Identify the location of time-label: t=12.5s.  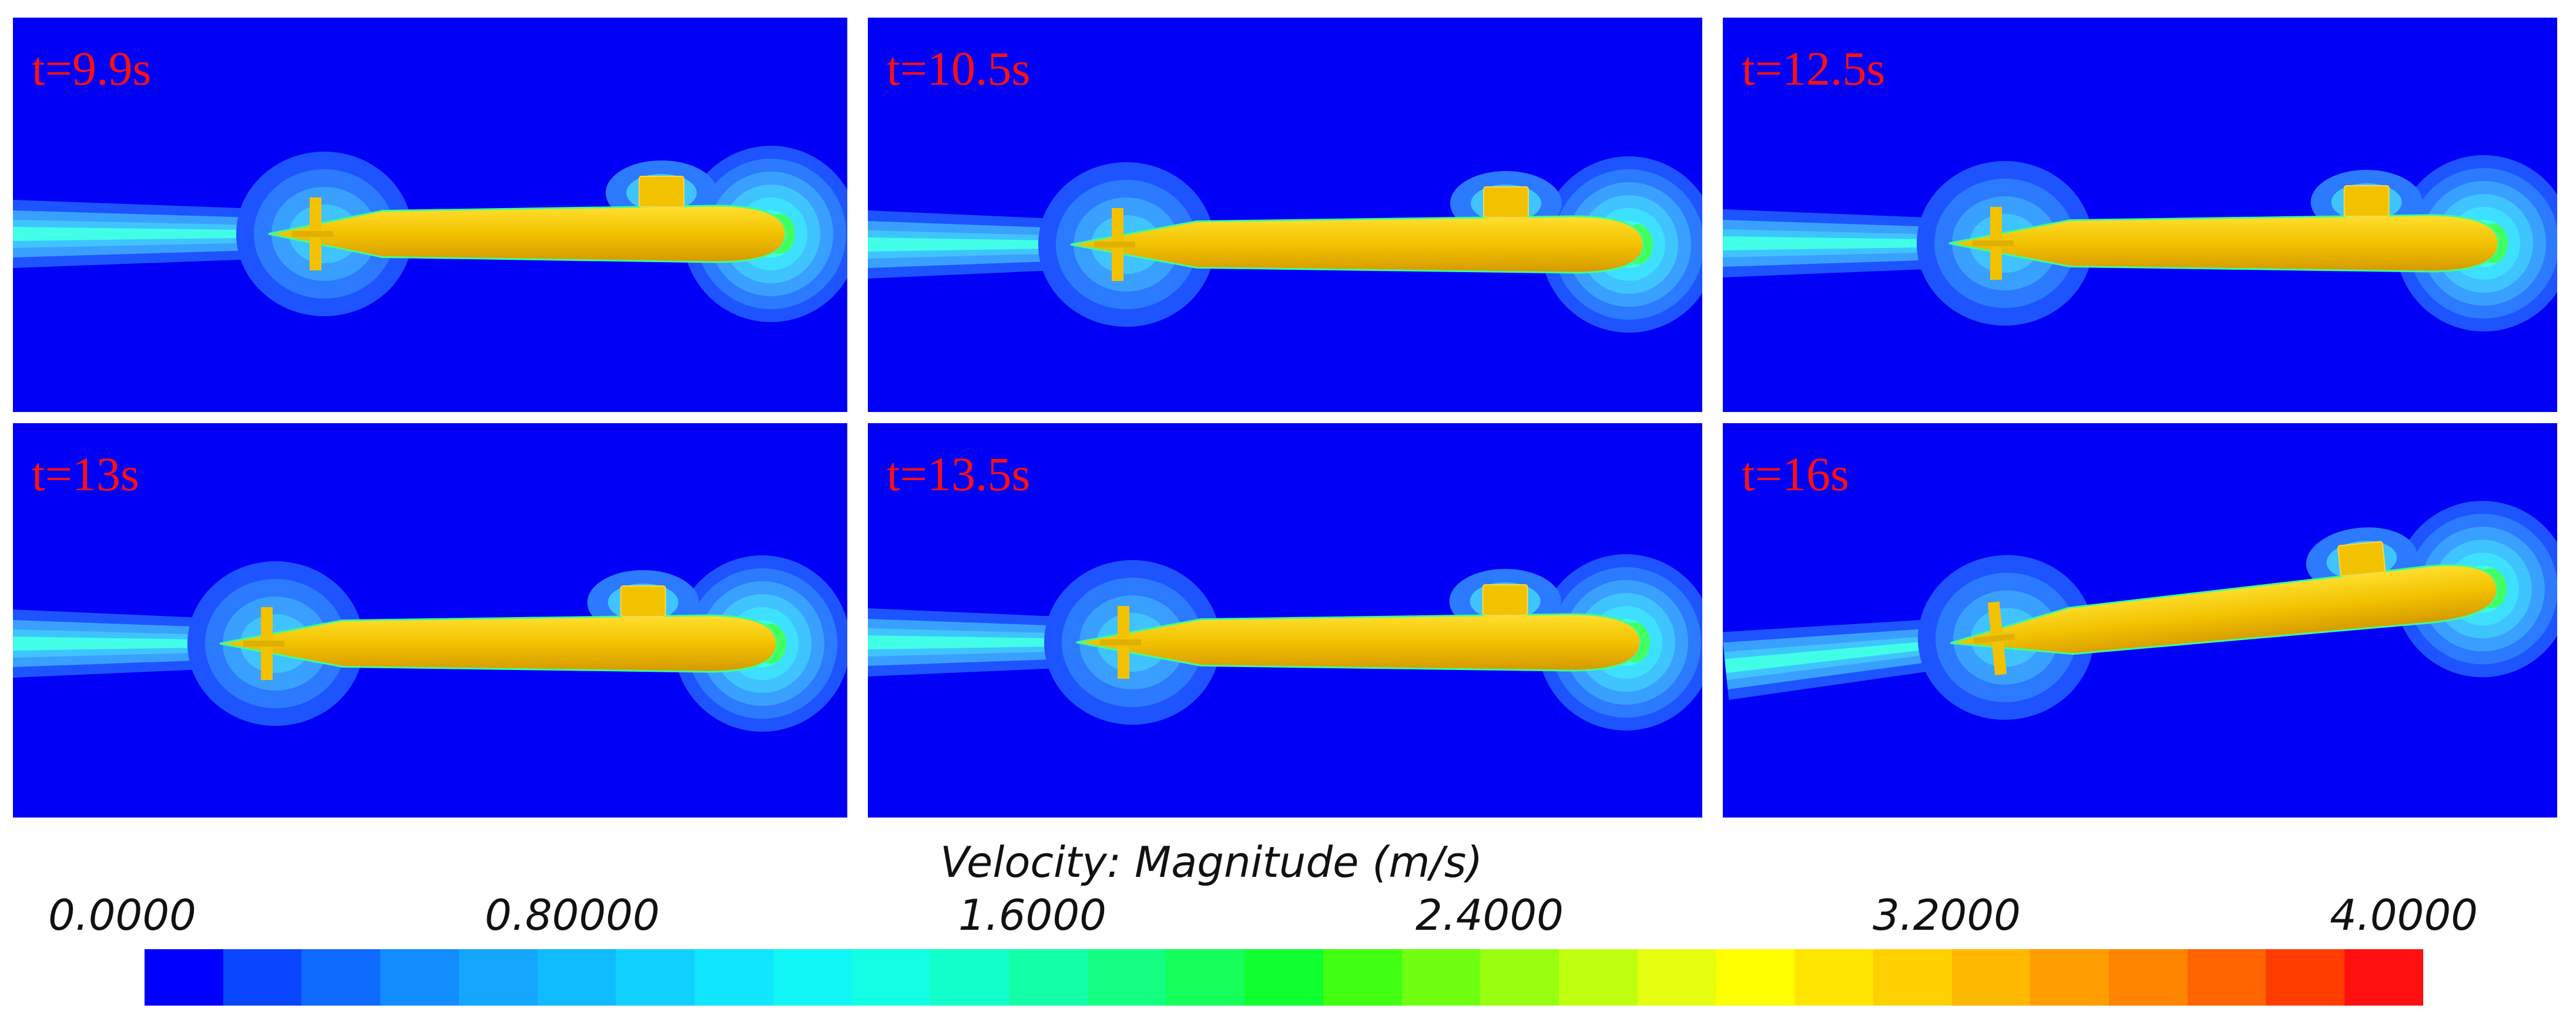
(1814, 68).